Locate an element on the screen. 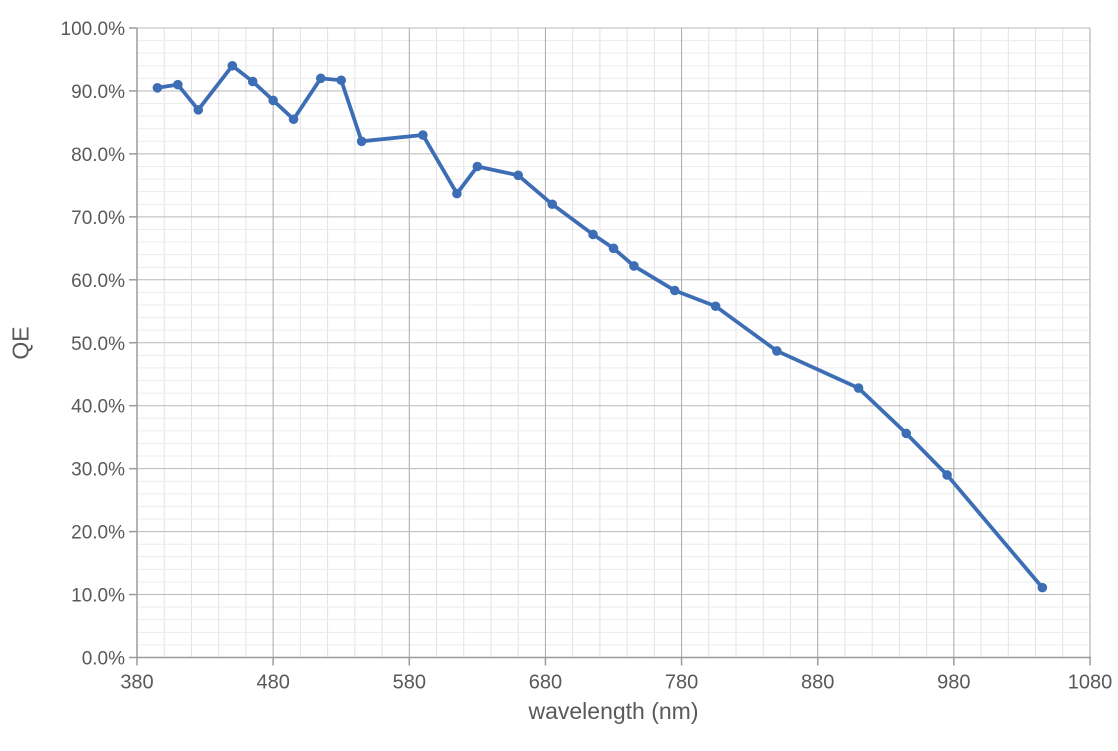 The height and width of the screenshot is (751, 1118). svg-text: 60.0% is located at coordinates (98, 281).